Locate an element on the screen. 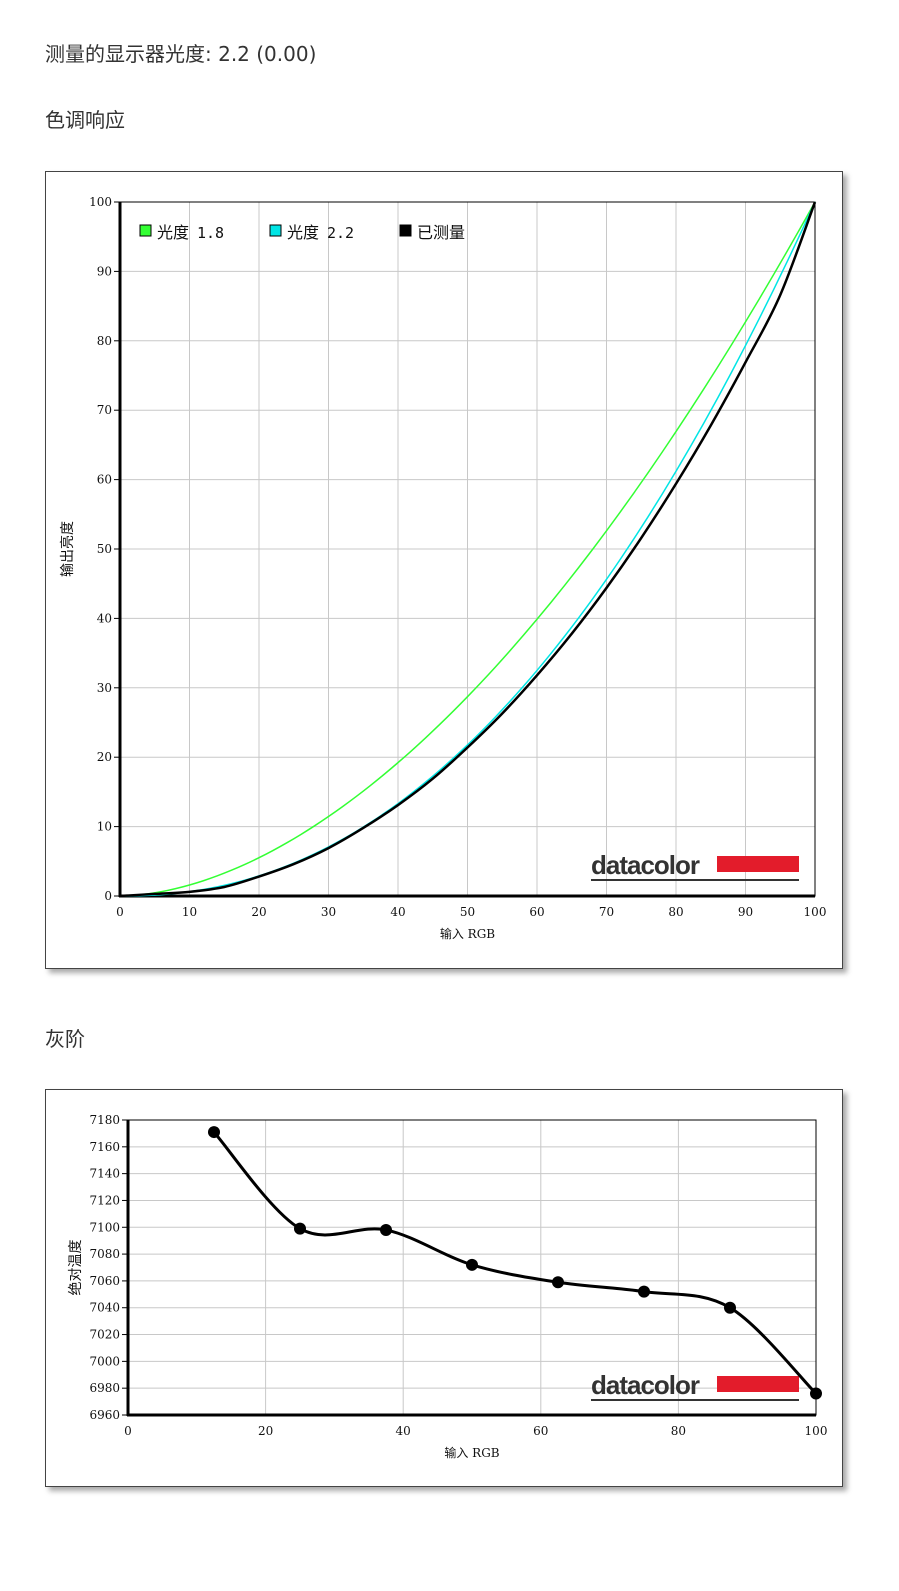  y-tick-label: 7060 is located at coordinates (104, 1281).